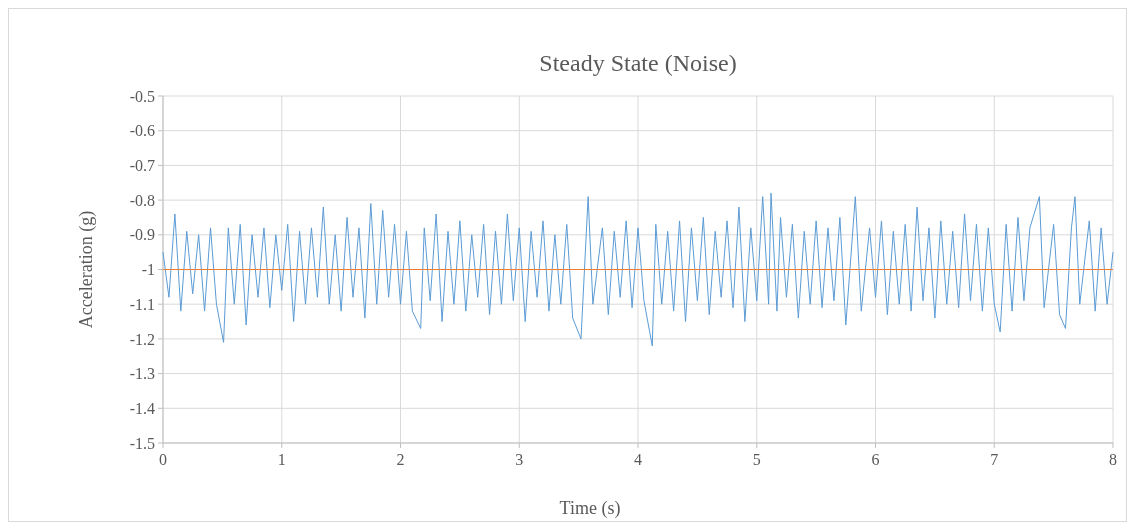 The width and height of the screenshot is (1135, 530). What do you see at coordinates (519, 459) in the screenshot?
I see `x-tick-label: 3` at bounding box center [519, 459].